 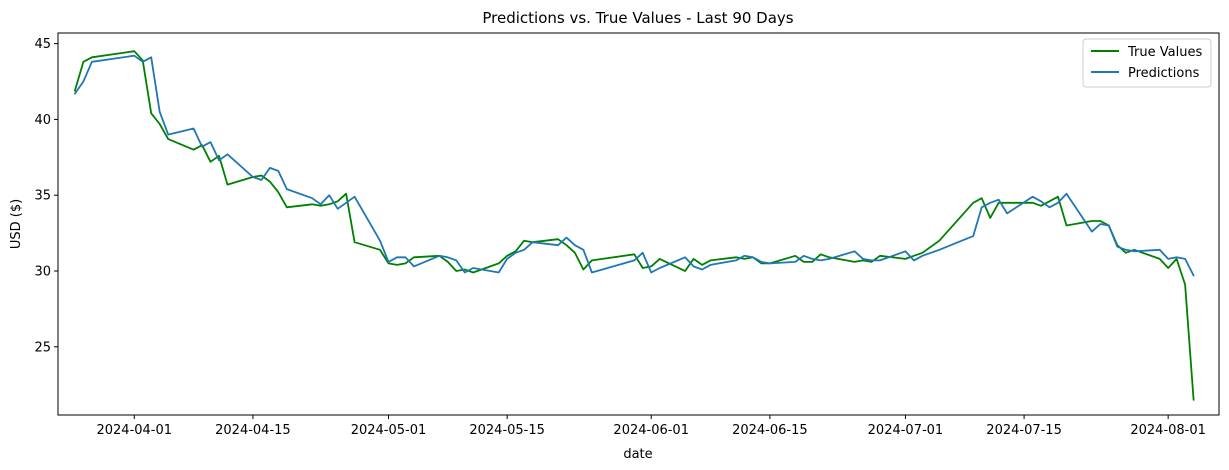 I want to click on y-tick-label: 40, so click(x=42, y=120).